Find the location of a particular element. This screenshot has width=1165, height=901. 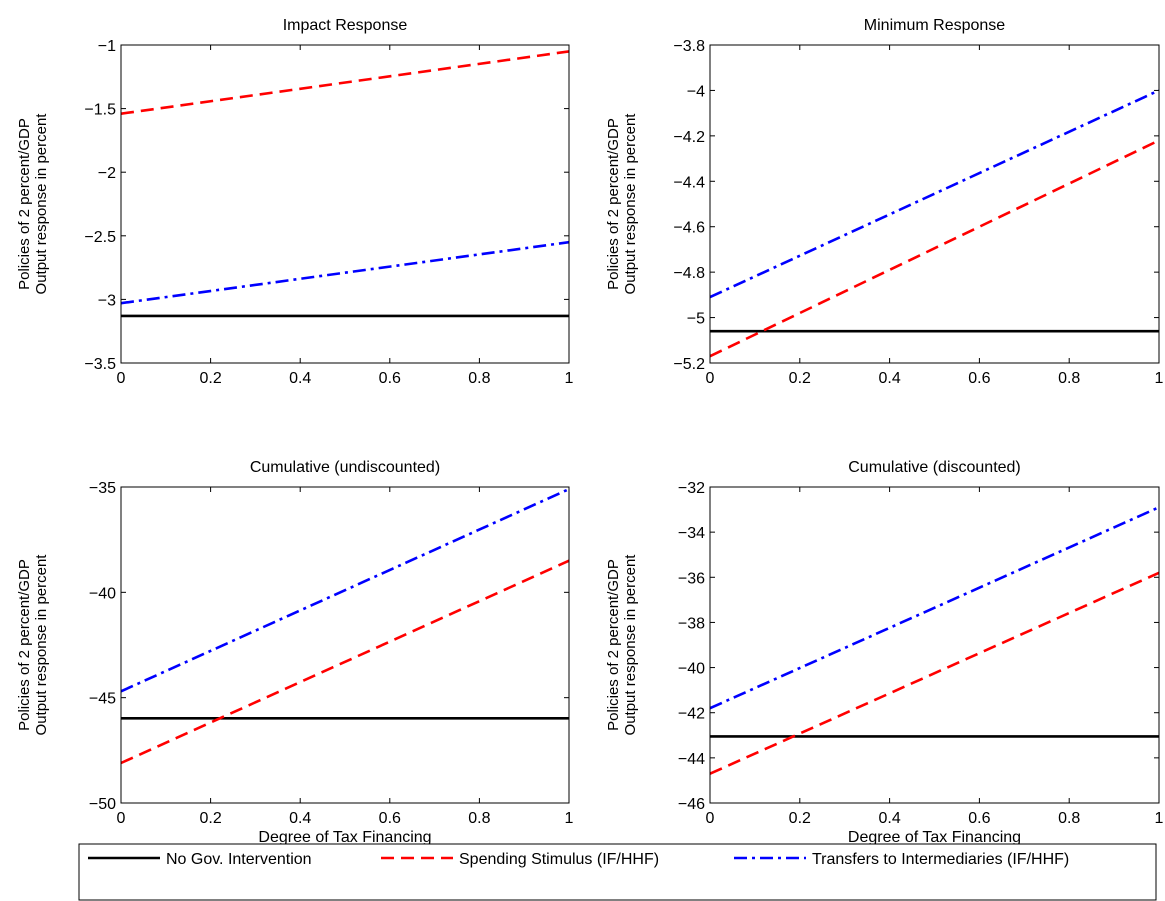

chart-title: Cumulative (undiscounted) is located at coordinates (345, 467).